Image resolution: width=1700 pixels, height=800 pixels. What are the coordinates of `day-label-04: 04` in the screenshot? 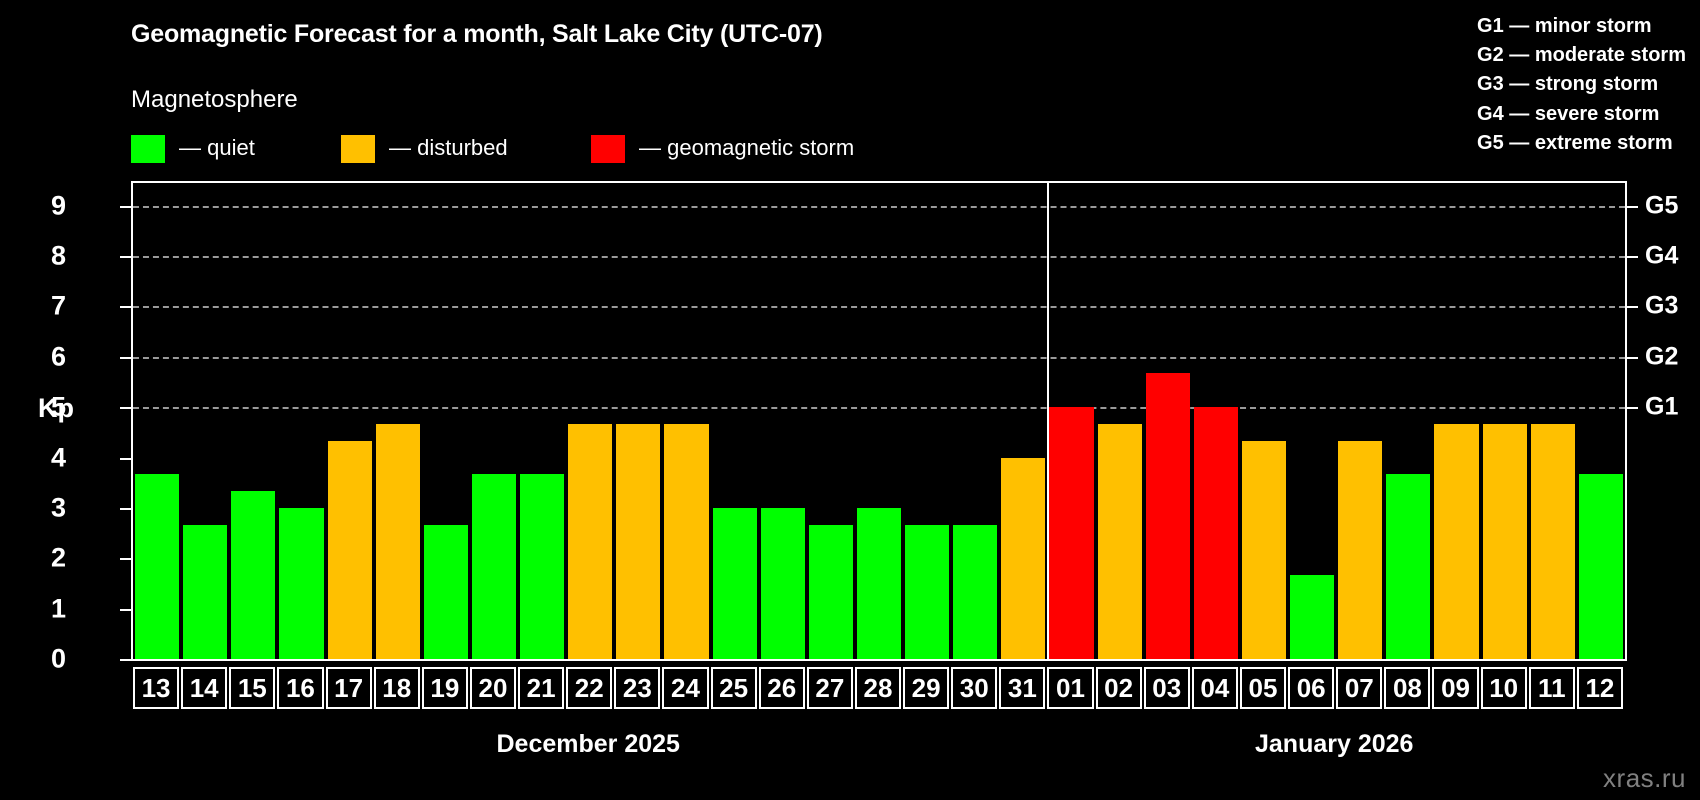 It's located at (1214, 688).